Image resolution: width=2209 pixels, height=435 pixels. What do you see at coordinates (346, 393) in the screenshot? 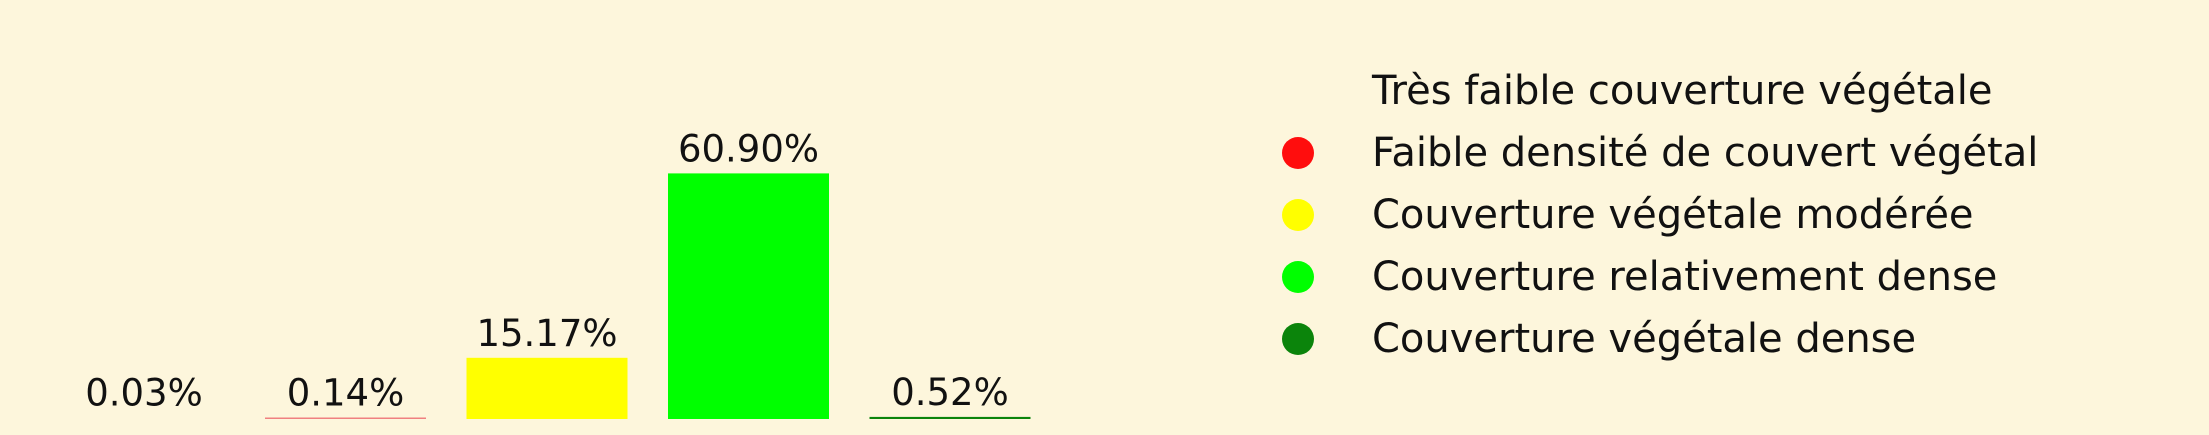
I see `bar-value-label-2: 0.14%` at bounding box center [346, 393].